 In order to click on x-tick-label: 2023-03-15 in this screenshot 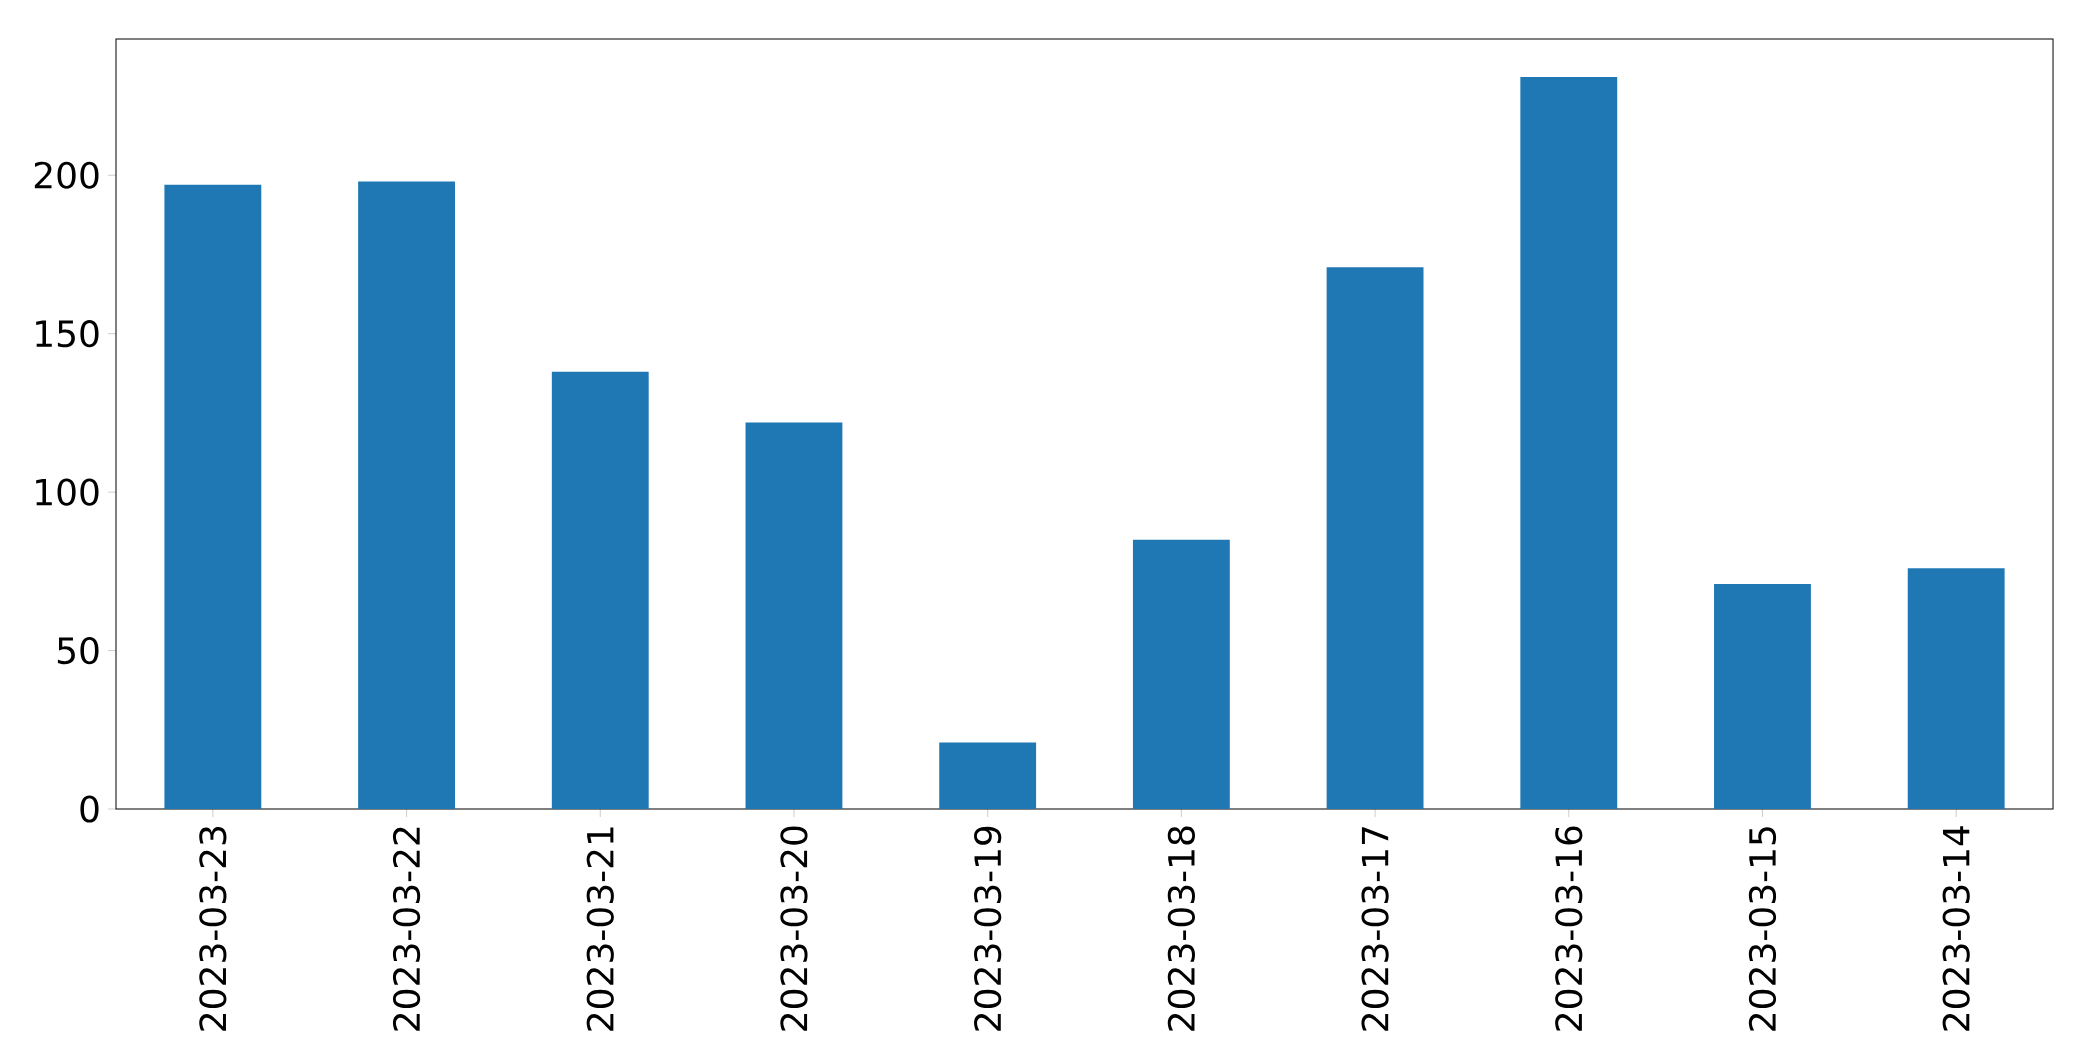, I will do `click(1762, 929)`.